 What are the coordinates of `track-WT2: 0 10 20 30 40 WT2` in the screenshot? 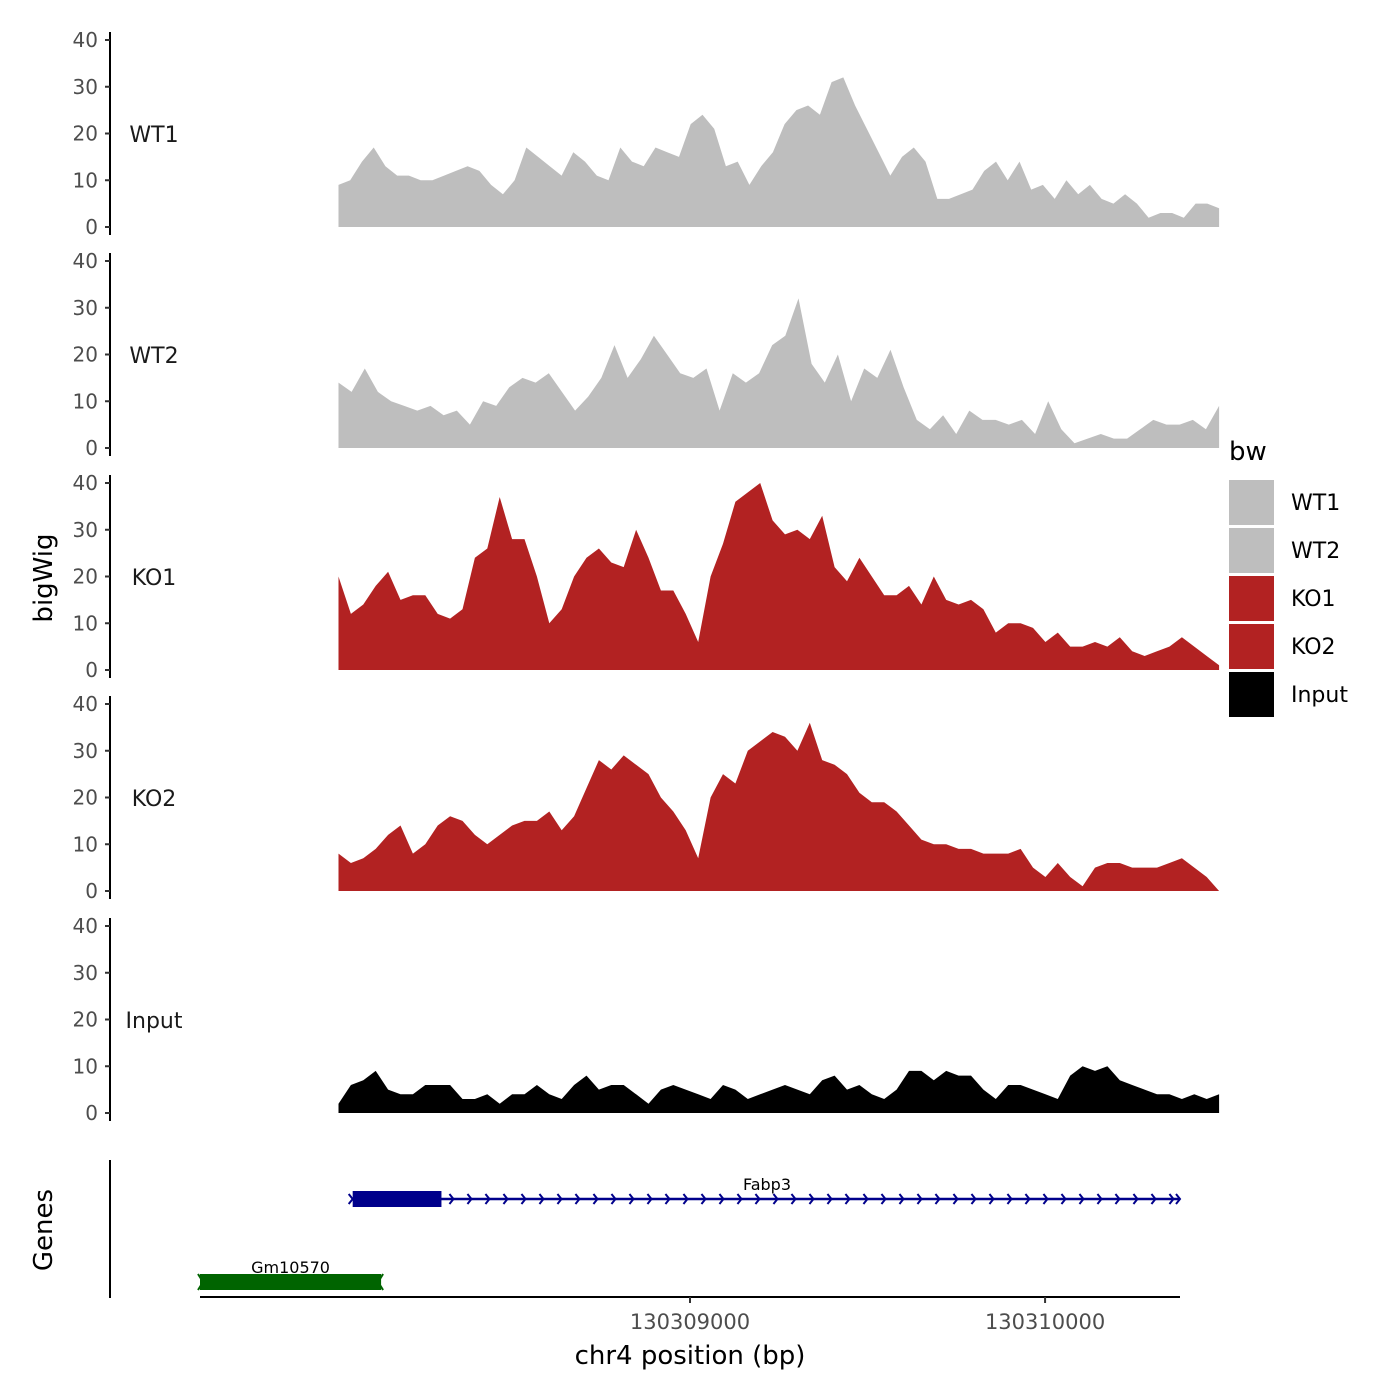 It's located at (646, 354).